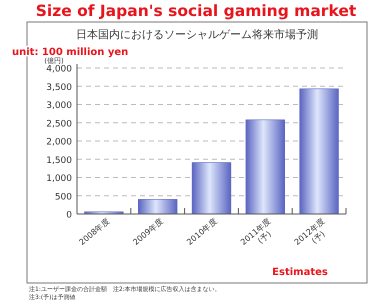 This screenshot has width=386, height=302. What do you see at coordinates (69, 215) in the screenshot?
I see `y-tick-label: 0` at bounding box center [69, 215].